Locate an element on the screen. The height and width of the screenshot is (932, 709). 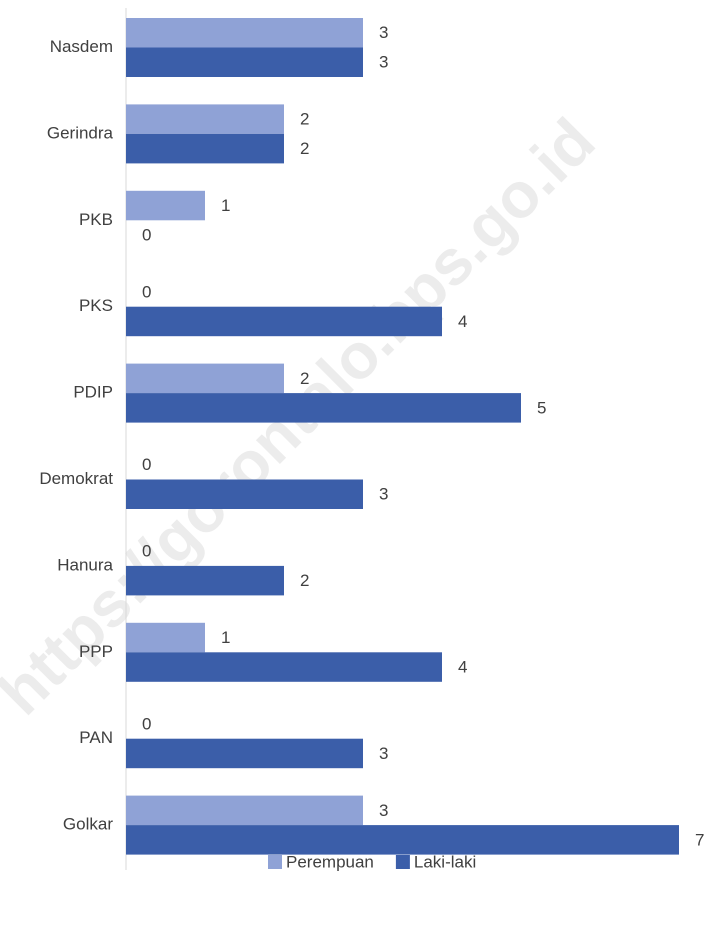
legend-label: Perempuan is located at coordinates (330, 861).